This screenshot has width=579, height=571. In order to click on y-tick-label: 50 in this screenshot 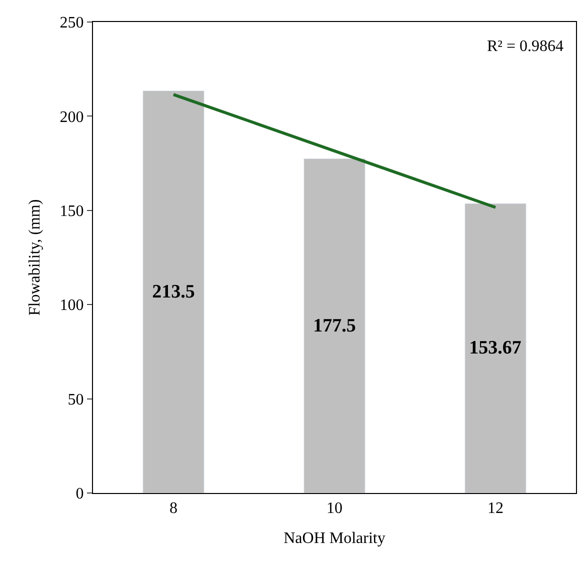, I will do `click(76, 399)`.